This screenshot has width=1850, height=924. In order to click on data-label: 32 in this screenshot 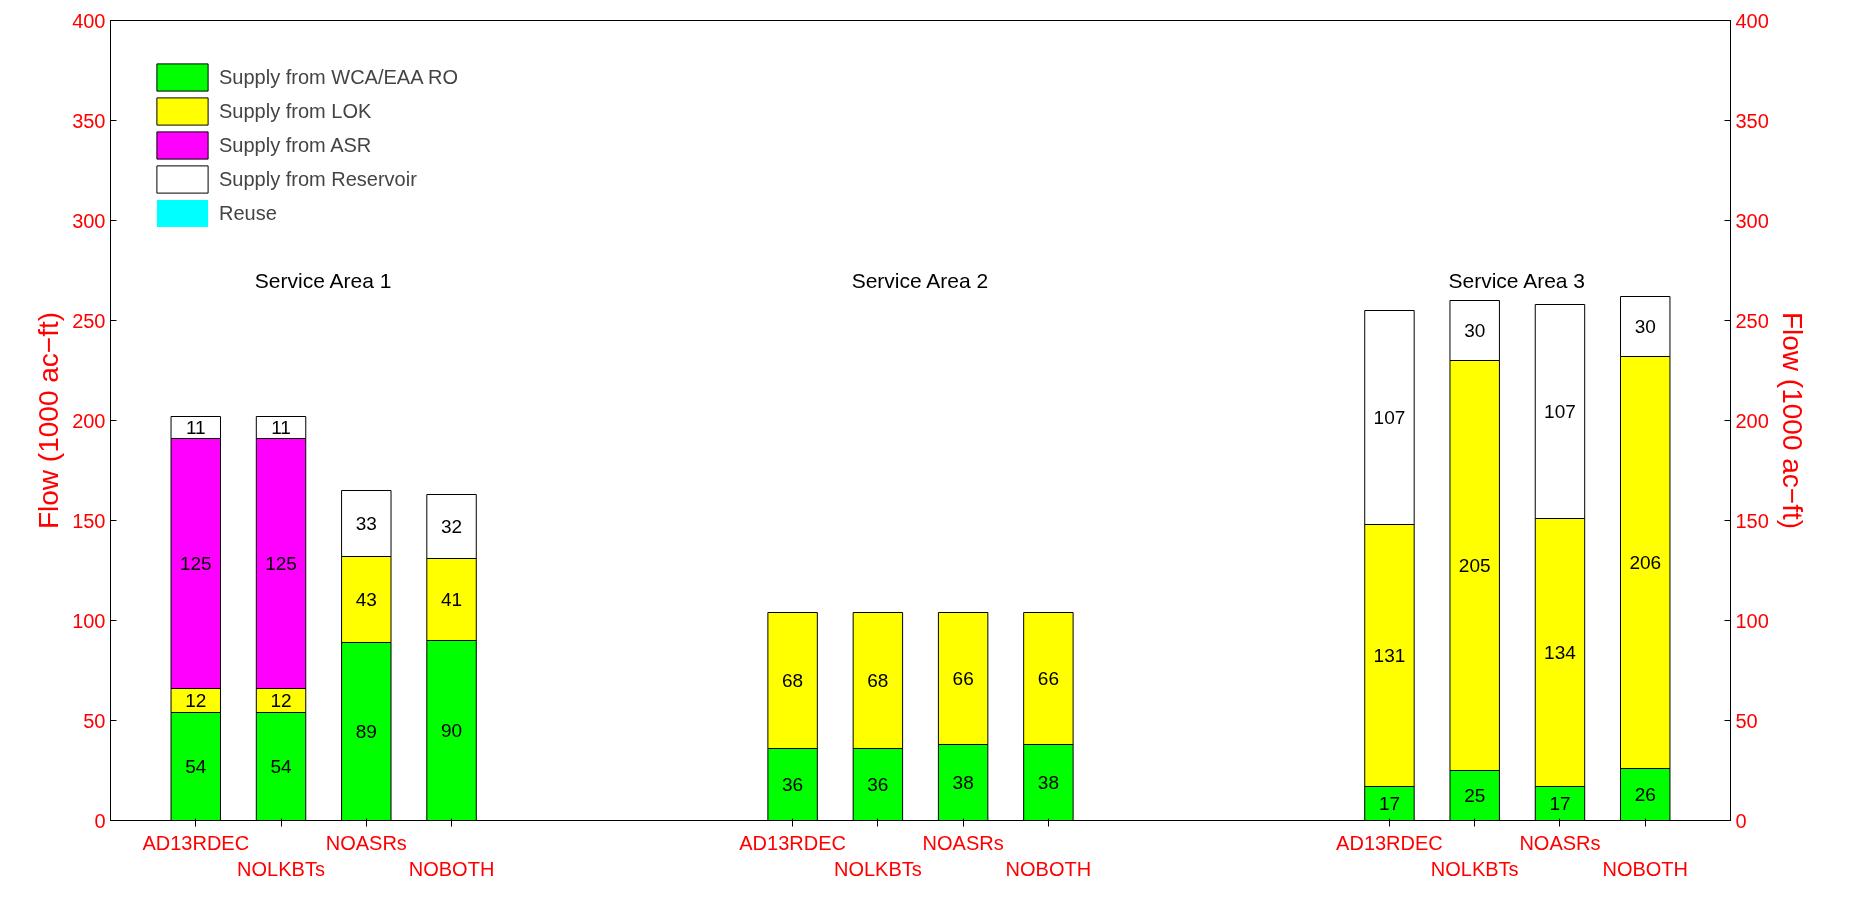, I will do `click(451, 526)`.